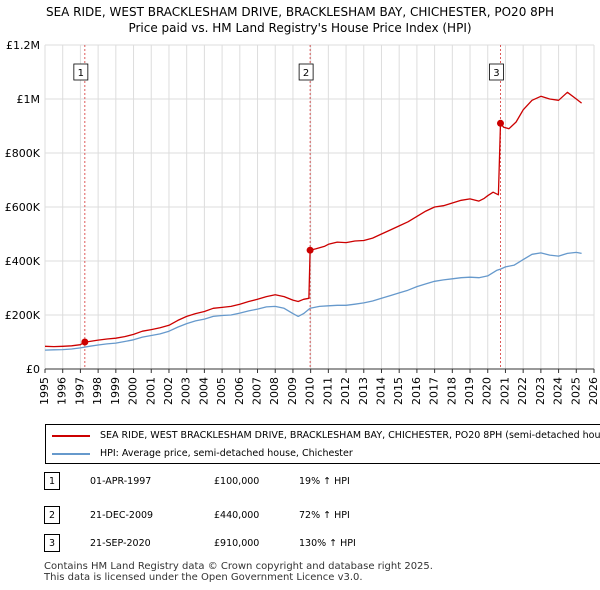 The height and width of the screenshot is (590, 600). What do you see at coordinates (504, 391) in the screenshot?
I see `x-tick-label: 2021` at bounding box center [504, 391].